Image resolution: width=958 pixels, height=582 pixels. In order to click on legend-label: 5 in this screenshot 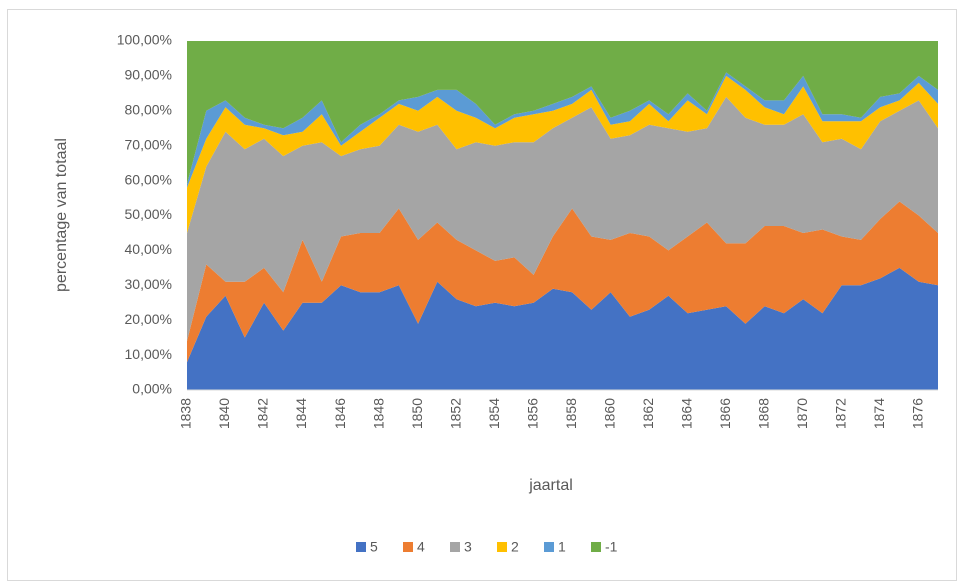, I will do `click(374, 547)`.